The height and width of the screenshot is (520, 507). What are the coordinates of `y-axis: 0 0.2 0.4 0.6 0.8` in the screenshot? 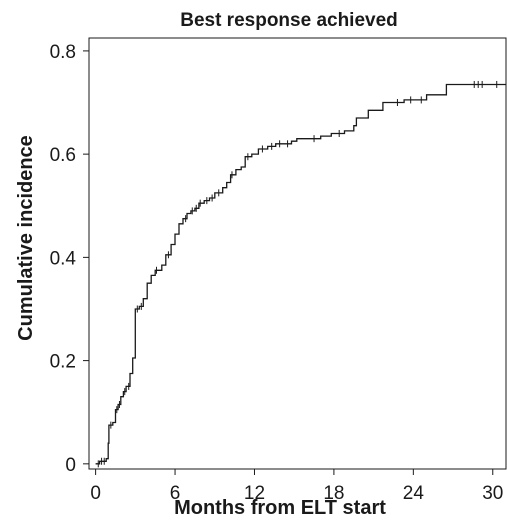 It's located at (69, 259).